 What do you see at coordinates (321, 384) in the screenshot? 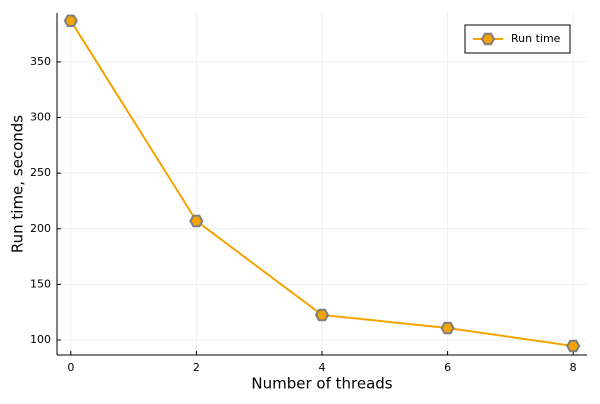
I see `x-axis-label: Number of threads` at bounding box center [321, 384].